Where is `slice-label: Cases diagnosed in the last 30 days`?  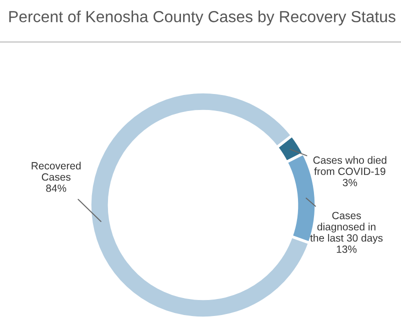
slice-label: Cases diagnosed in the last 30 days is located at coordinates (346, 228).